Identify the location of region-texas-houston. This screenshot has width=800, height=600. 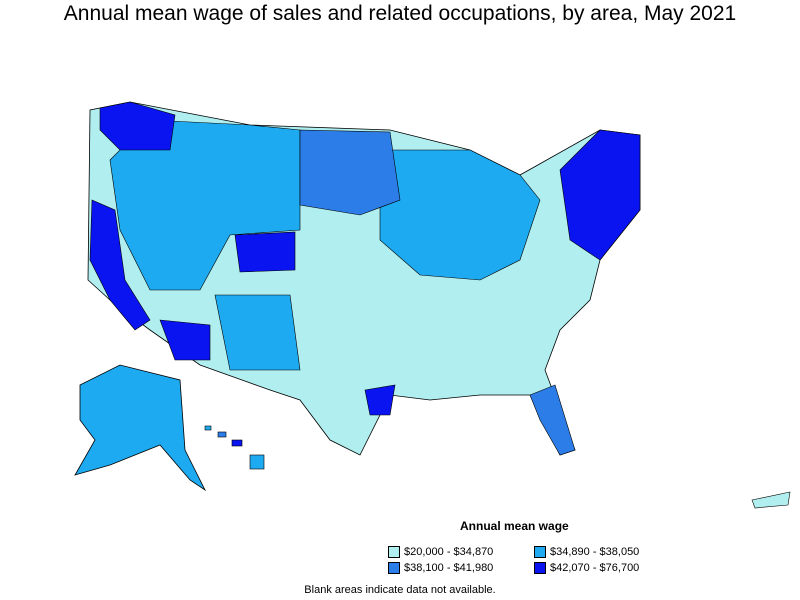
(380, 400).